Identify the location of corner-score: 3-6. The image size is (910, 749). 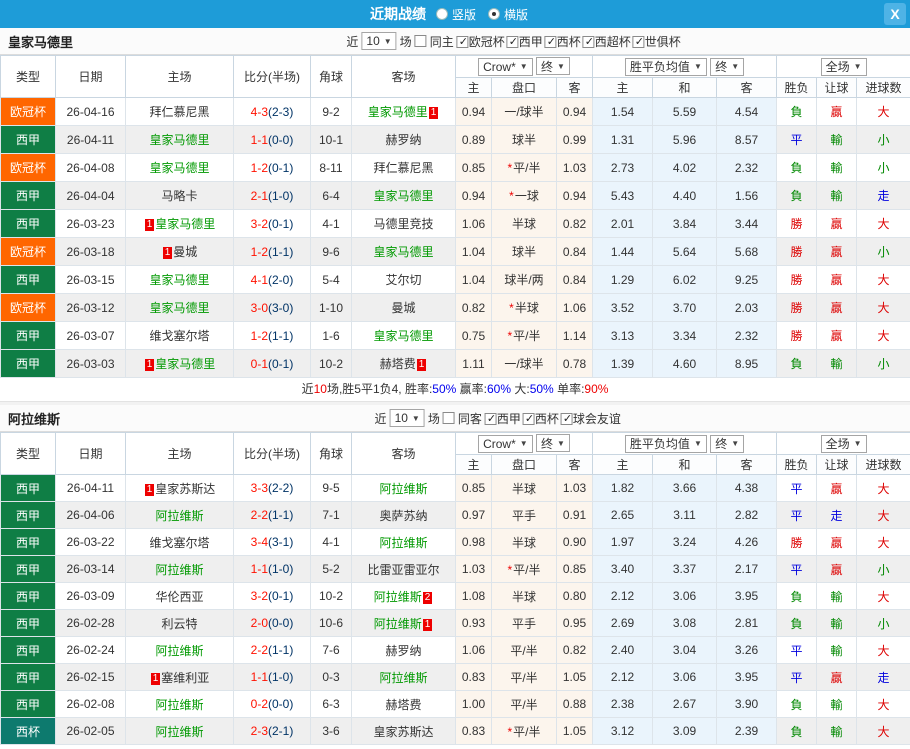
(331, 731).